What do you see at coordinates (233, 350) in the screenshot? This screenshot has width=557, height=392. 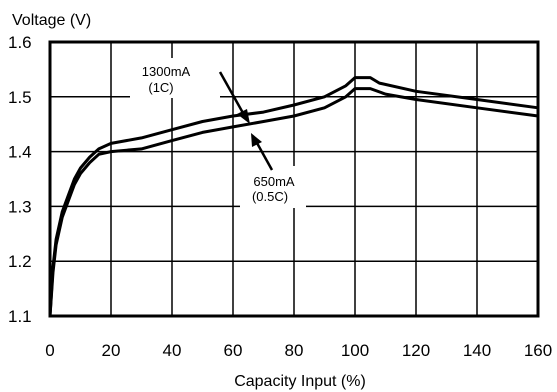 I see `x-tick-label: 60` at bounding box center [233, 350].